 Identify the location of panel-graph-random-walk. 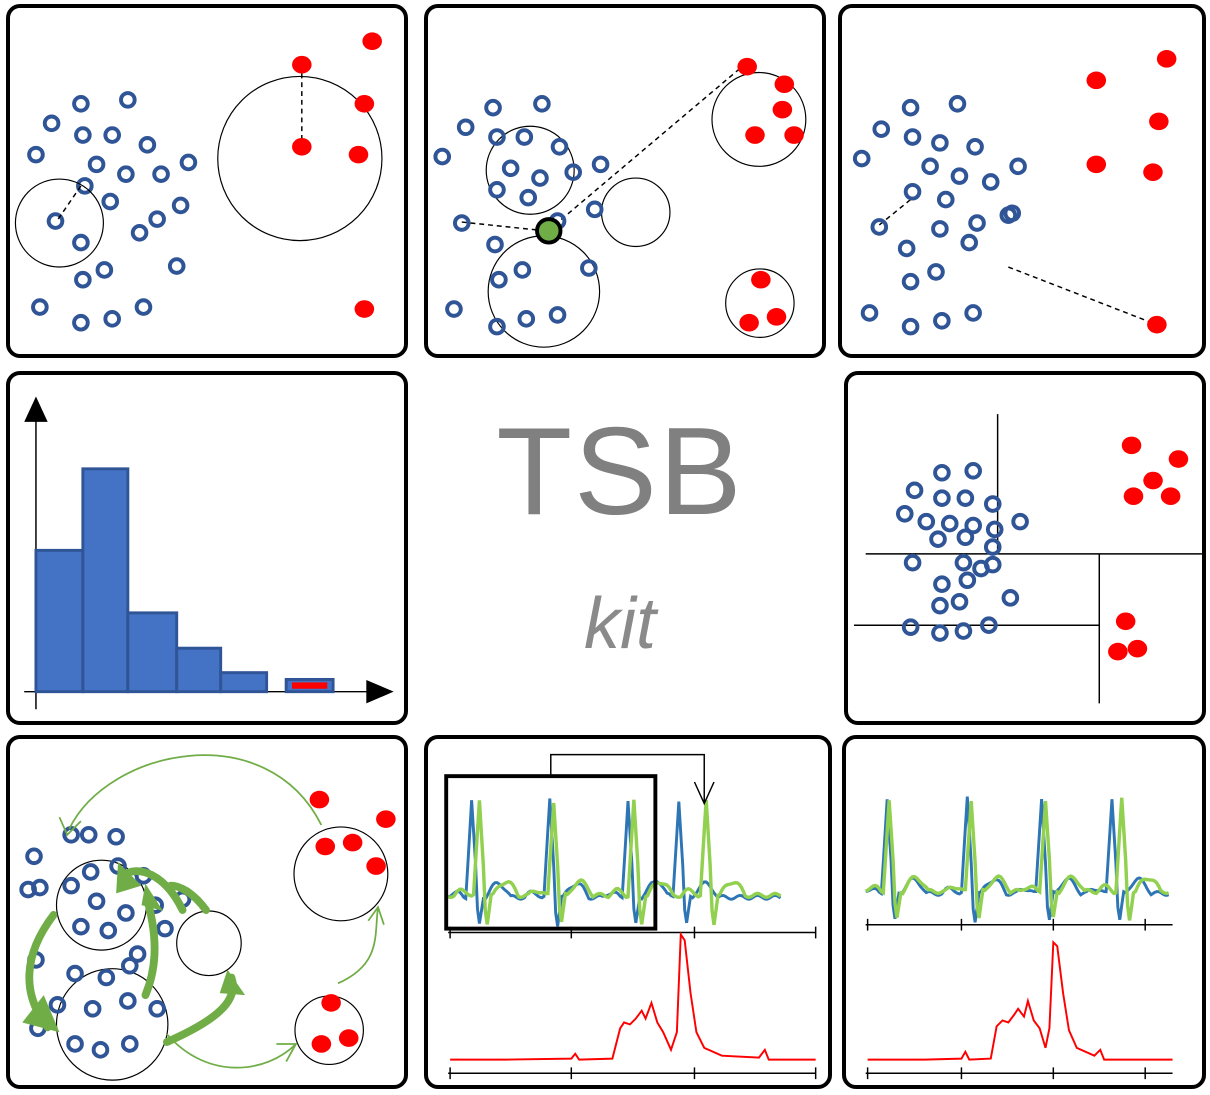
(207, 912).